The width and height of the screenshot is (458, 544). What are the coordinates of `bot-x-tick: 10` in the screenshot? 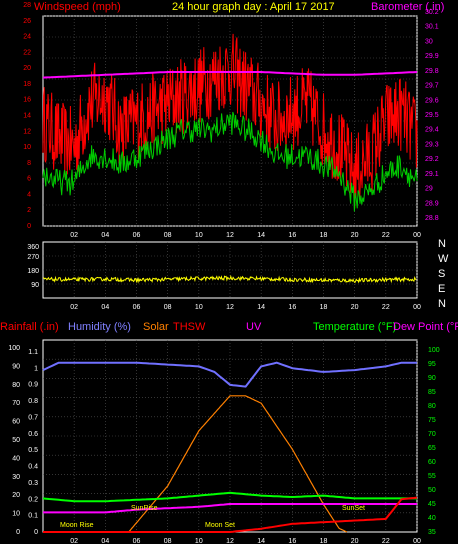 It's located at (199, 541).